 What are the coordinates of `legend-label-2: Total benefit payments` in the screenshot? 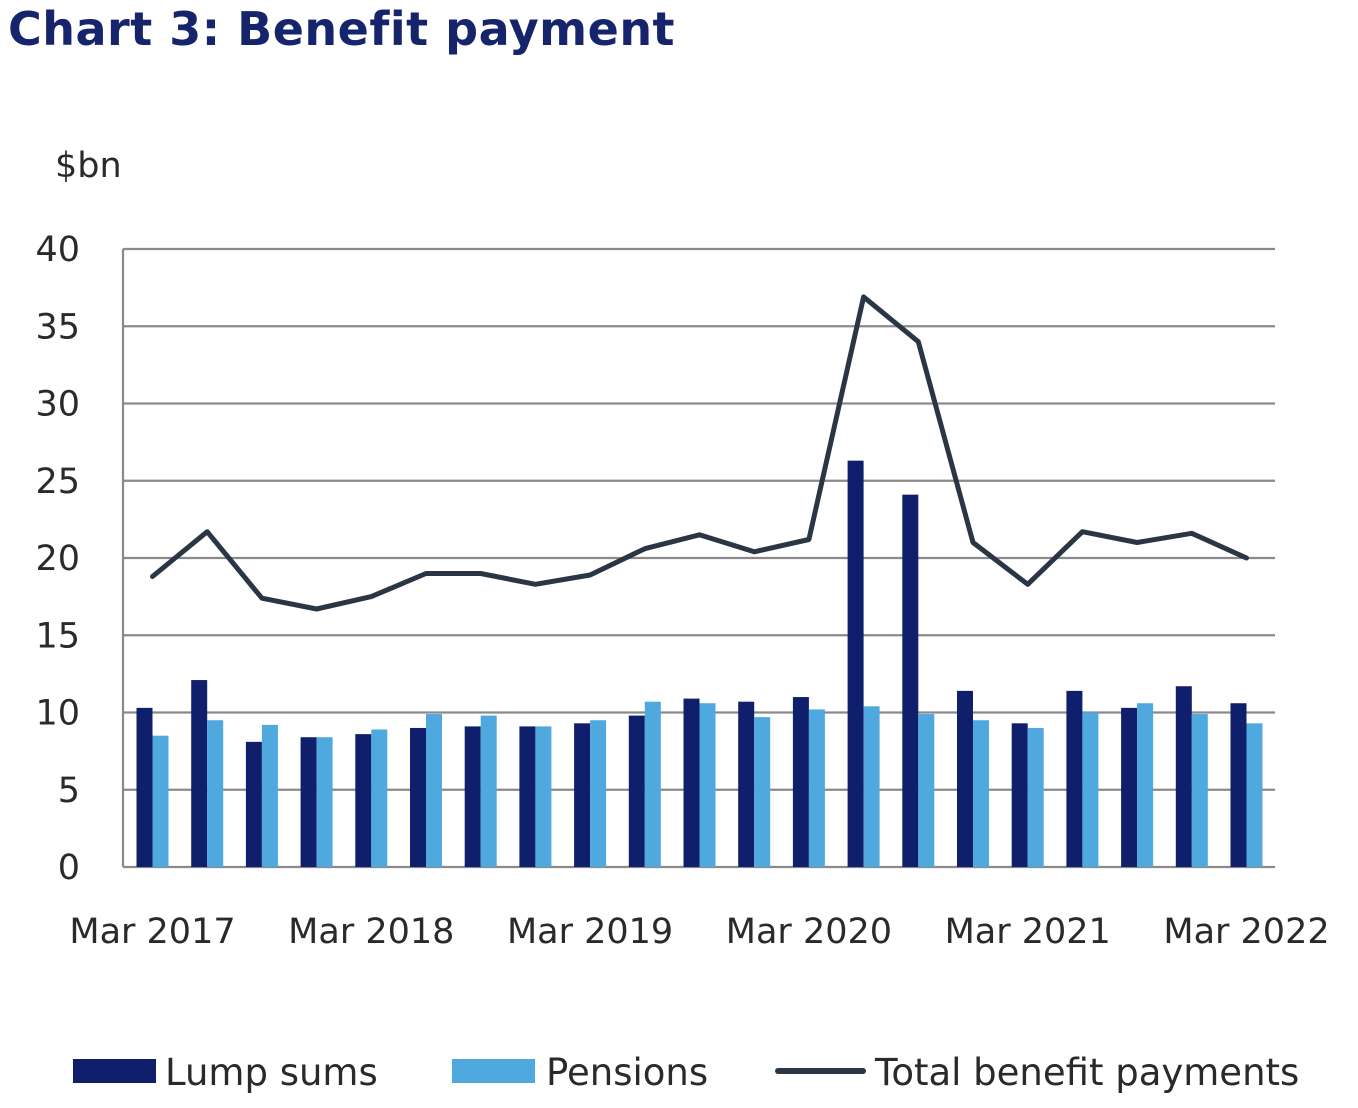 It's located at (1086, 1072).